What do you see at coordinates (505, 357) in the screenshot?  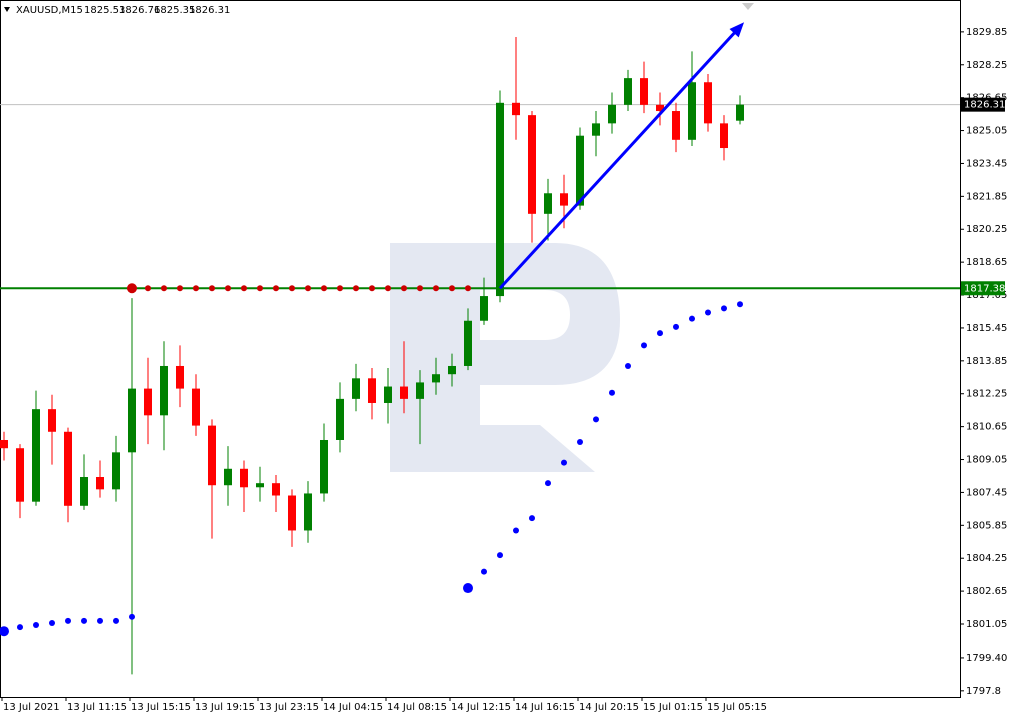 I see `watermark` at bounding box center [505, 357].